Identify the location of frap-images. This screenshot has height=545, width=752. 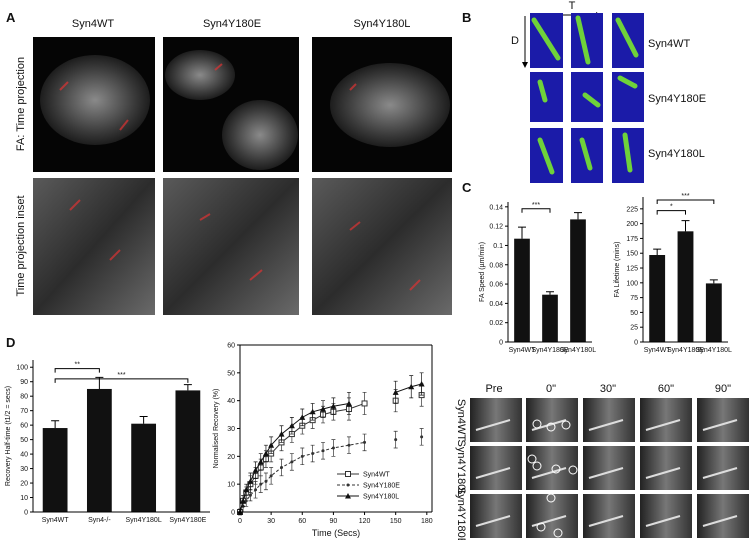
(609, 468).